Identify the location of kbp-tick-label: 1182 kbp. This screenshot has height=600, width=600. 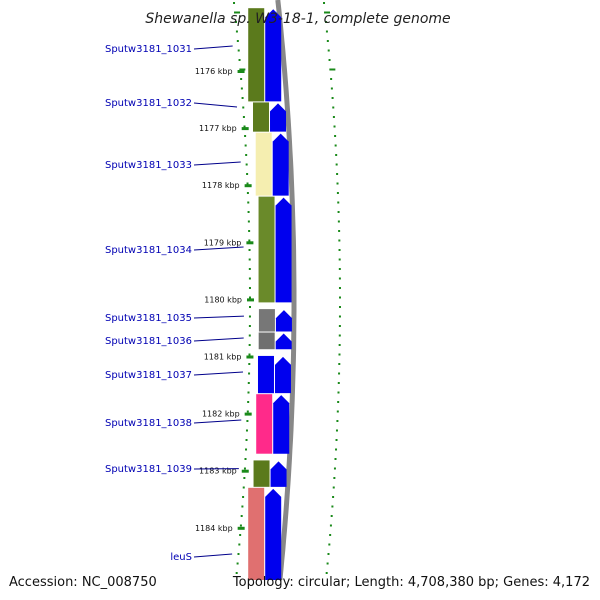
(221, 414).